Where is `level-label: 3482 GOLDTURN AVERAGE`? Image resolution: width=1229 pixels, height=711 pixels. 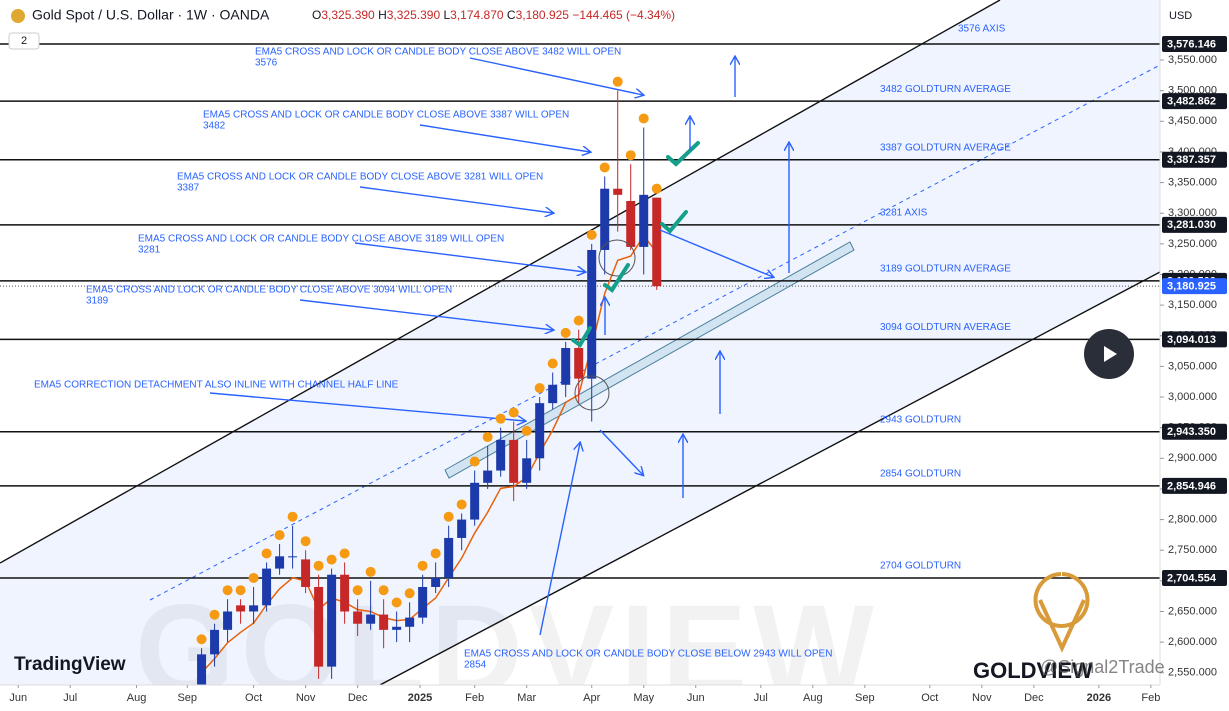 level-label: 3482 GOLDTURN AVERAGE is located at coordinates (945, 89).